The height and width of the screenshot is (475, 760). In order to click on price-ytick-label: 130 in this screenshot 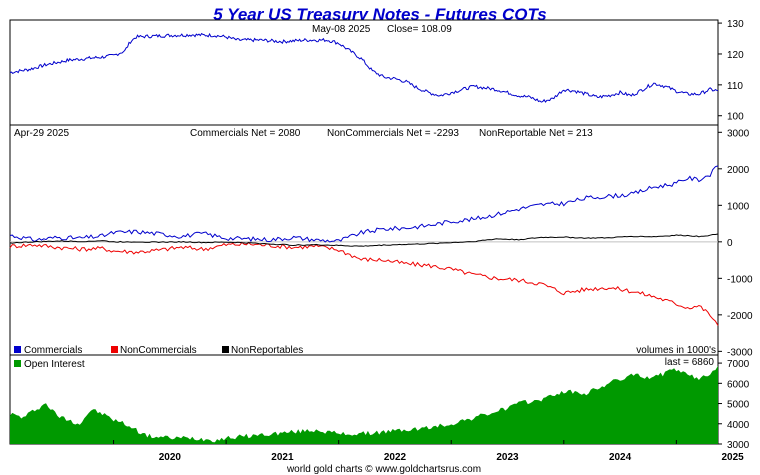, I will do `click(735, 24)`.